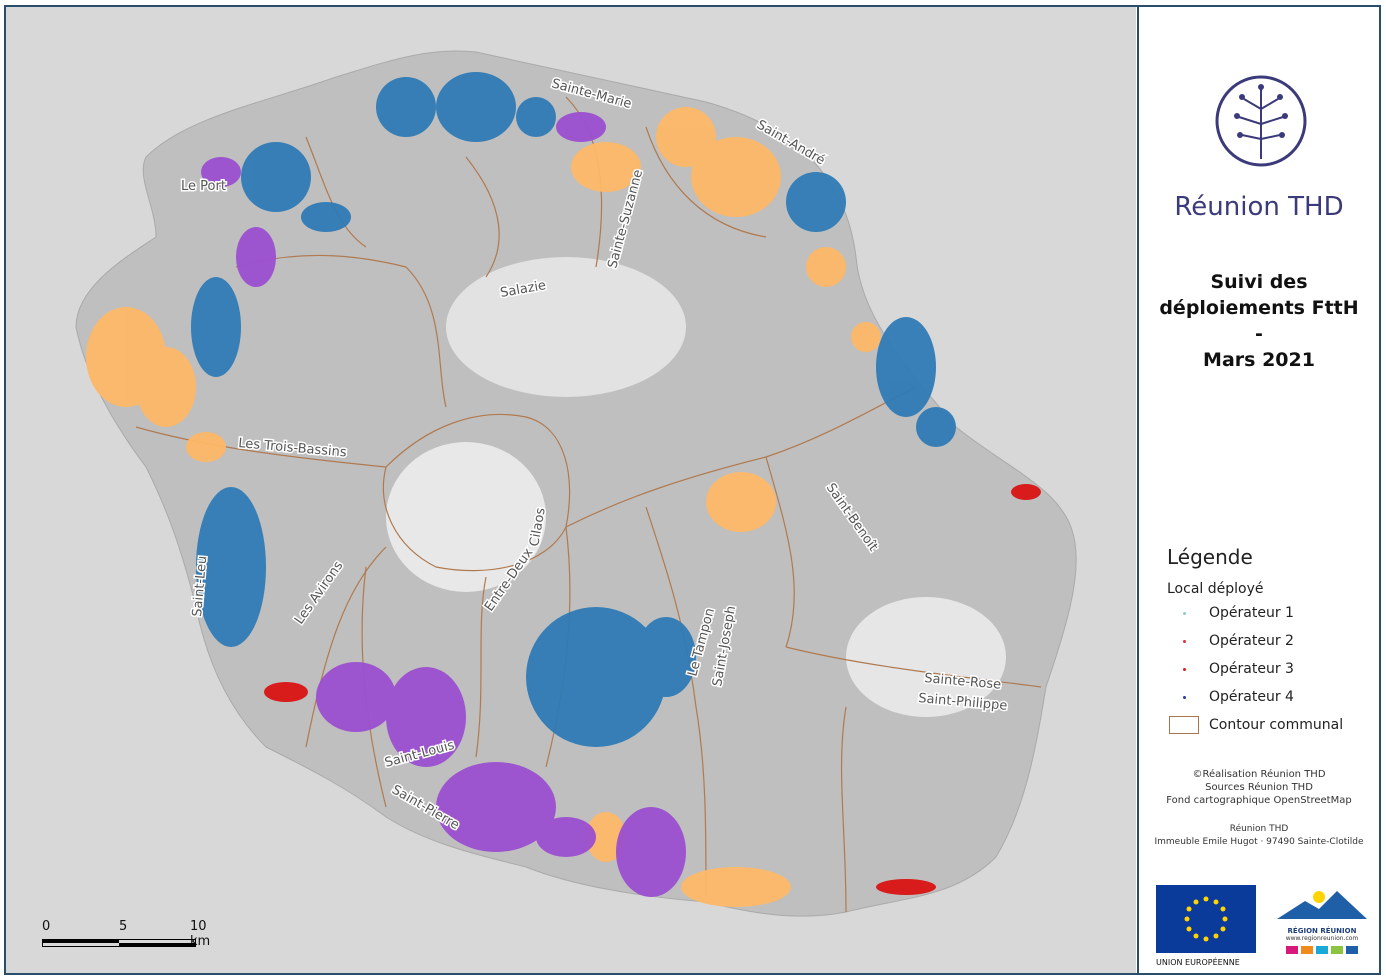 The height and width of the screenshot is (980, 1386). What do you see at coordinates (1138, 490) in the screenshot?
I see `panel-divider` at bounding box center [1138, 490].